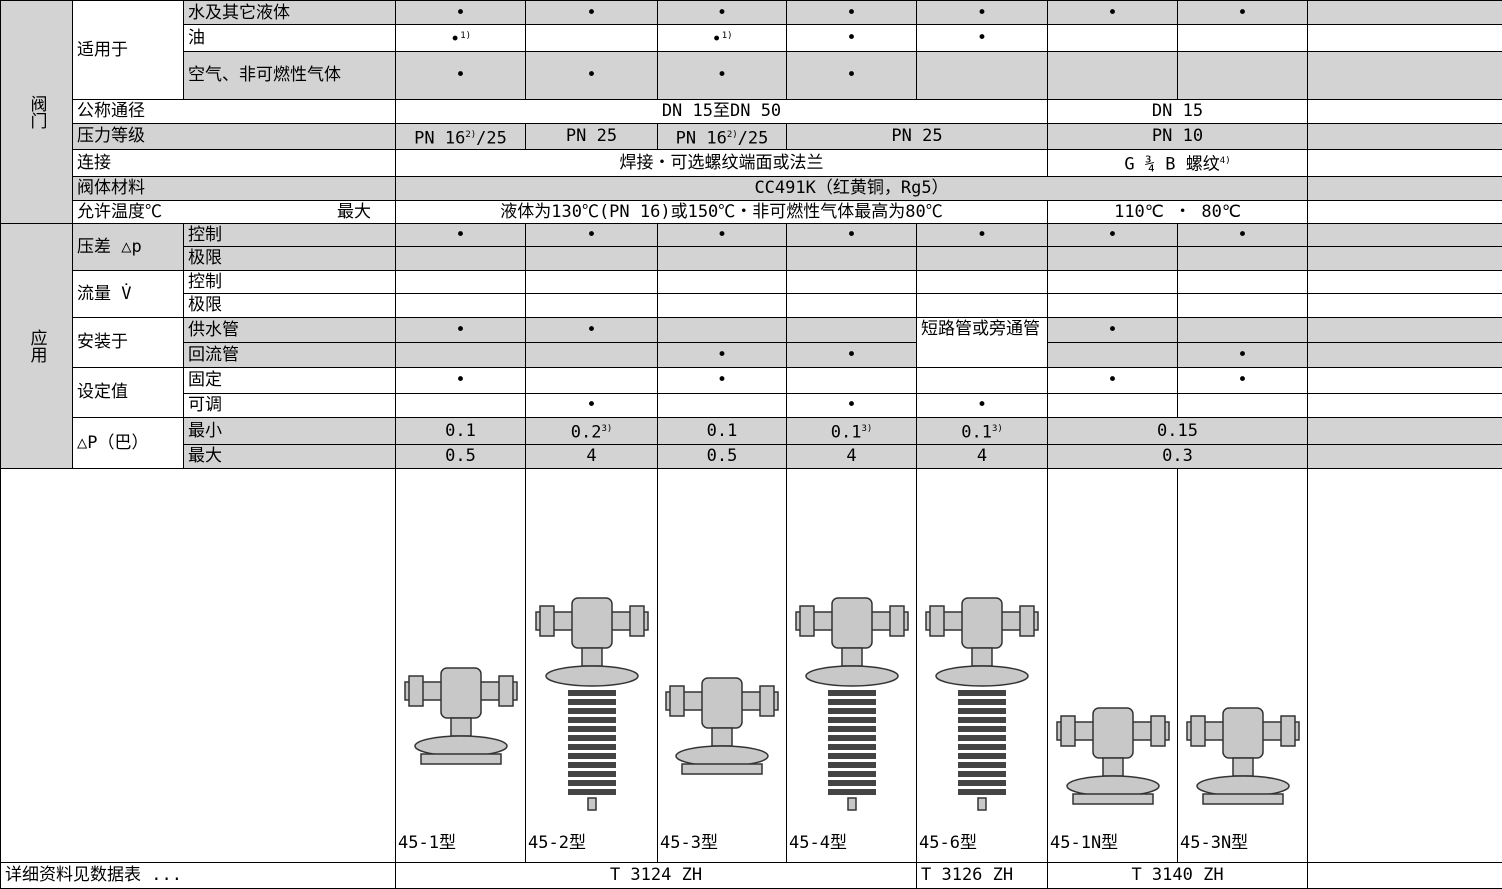 This screenshot has width=1502, height=889. I want to click on cell-text: G ¾ B 螺纹, so click(1171, 165).